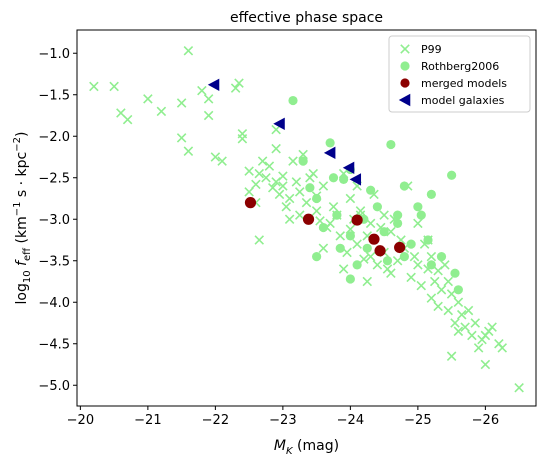 The width and height of the screenshot is (550, 464). Describe the element at coordinates (54, 220) in the screenshot. I see `y-tick-label: −3.0` at that location.